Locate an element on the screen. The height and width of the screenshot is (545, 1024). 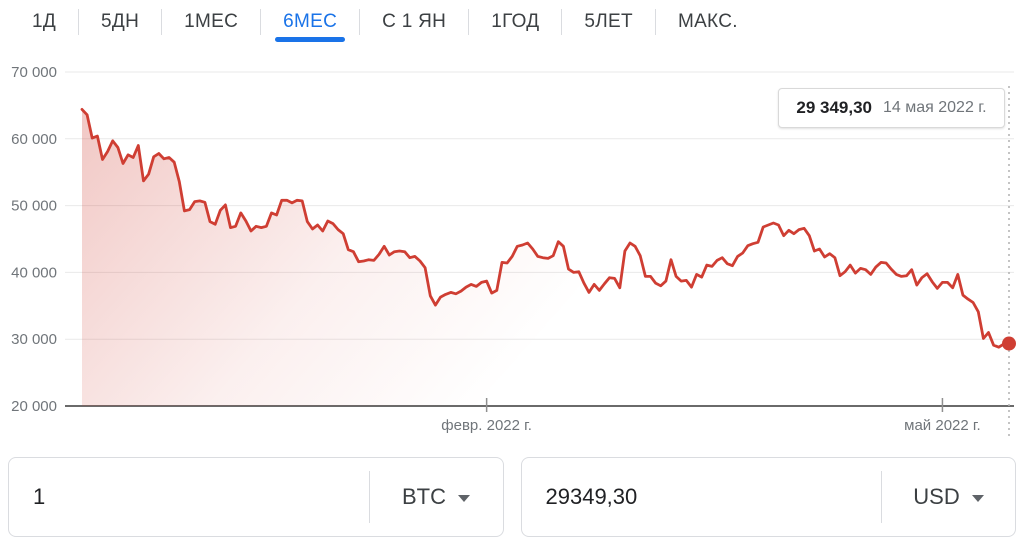
amount-from-input: 1 is located at coordinates (39, 496).